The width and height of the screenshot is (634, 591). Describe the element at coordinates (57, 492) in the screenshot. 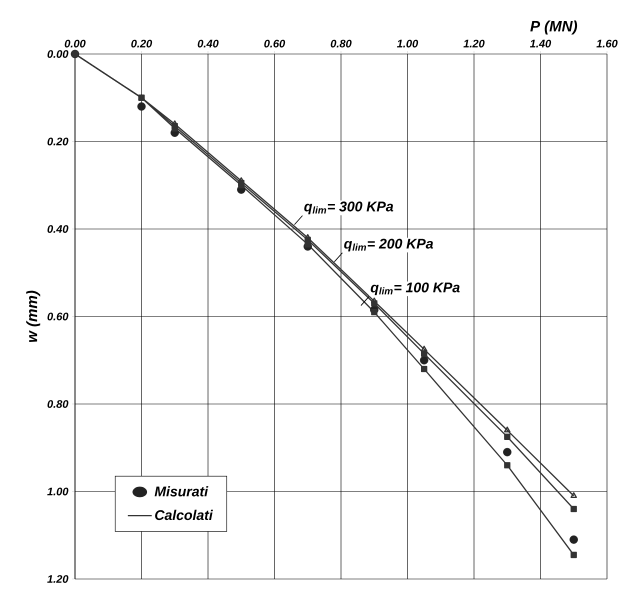

I see `y-tick-label: 1.00` at that location.